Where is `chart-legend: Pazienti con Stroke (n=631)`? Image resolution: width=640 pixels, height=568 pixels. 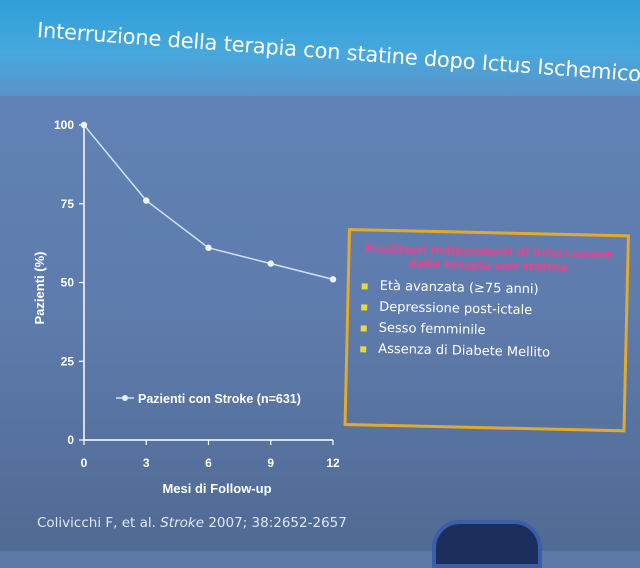 chart-legend: Pazienti con Stroke (n=631) is located at coordinates (208, 399).